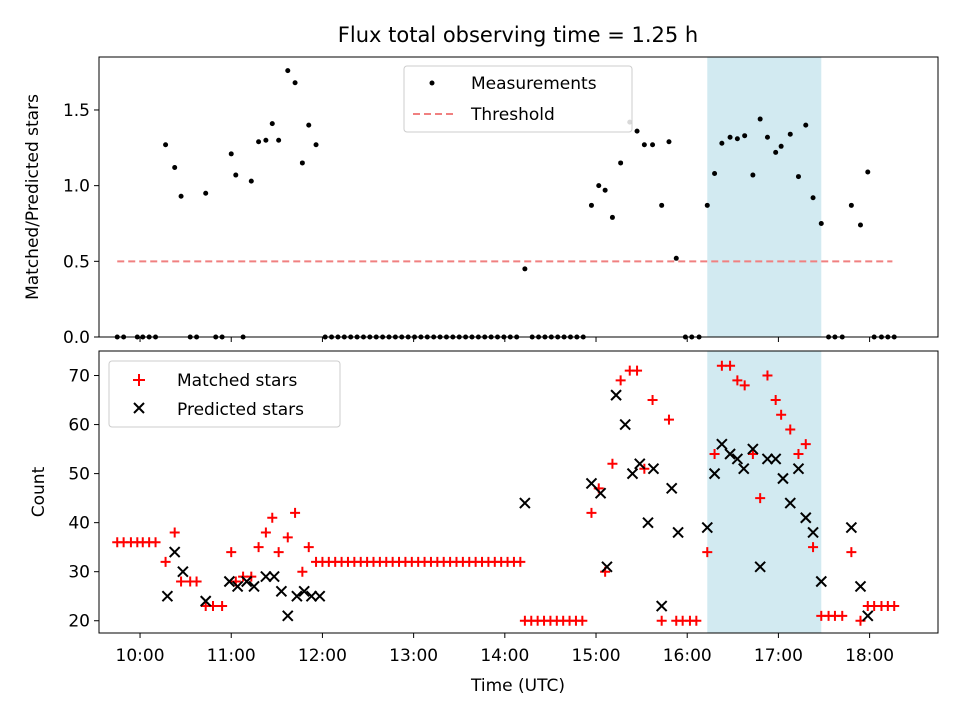  What do you see at coordinates (778, 656) in the screenshot?
I see `x-tick-label: 17:00` at bounding box center [778, 656].